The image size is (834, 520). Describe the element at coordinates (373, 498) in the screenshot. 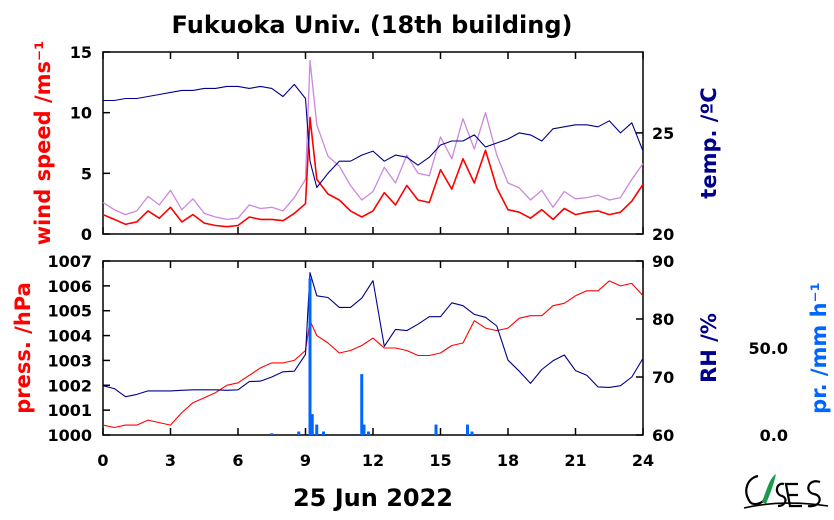

I see `x-axis-date-label: 25 Jun 2022` at that location.